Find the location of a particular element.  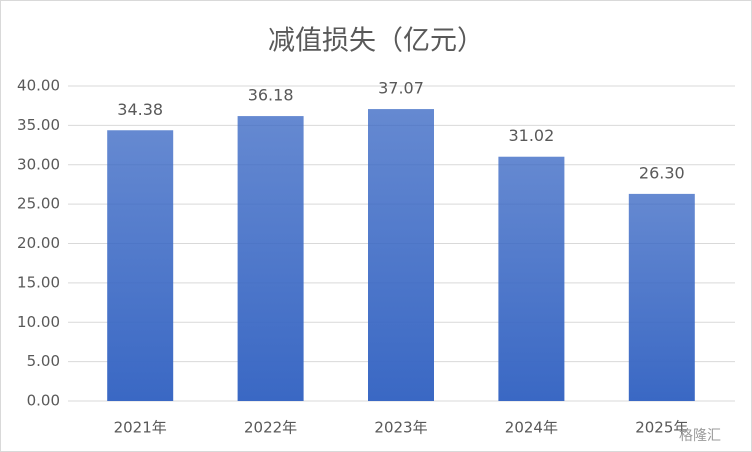

x-tick-label: 2022年 is located at coordinates (270, 428).